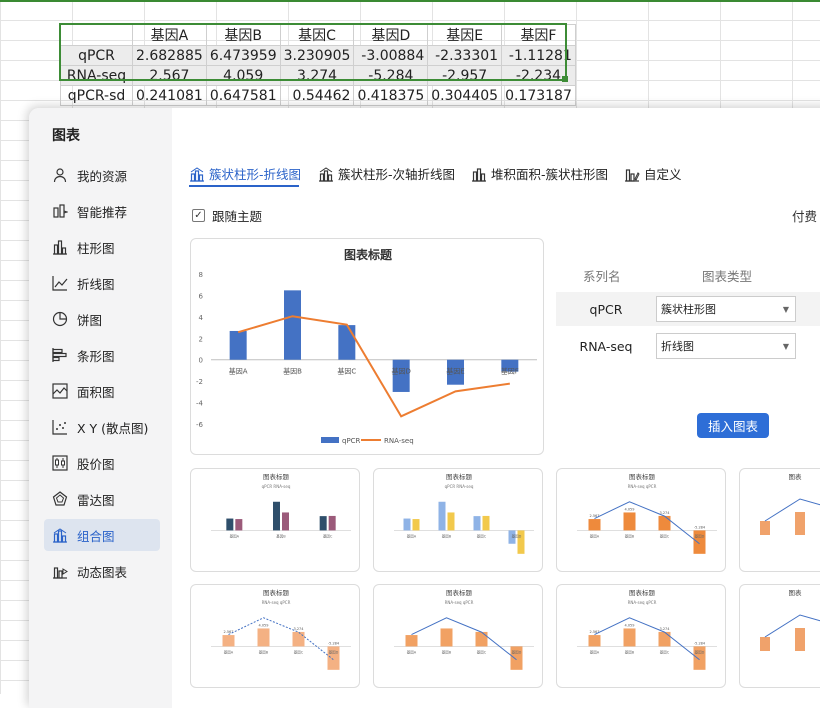 The width and height of the screenshot is (820, 708). I want to click on series-row: RNA-seq 折线图 ▼, so click(688, 346).